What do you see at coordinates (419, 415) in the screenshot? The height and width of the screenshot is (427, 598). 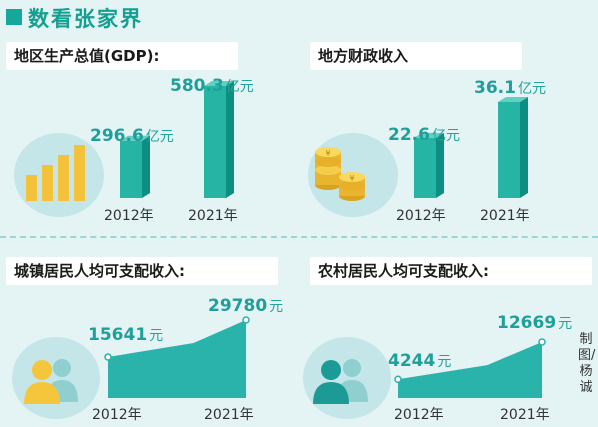 I see `rural-year-2012: 2012年` at bounding box center [419, 415].